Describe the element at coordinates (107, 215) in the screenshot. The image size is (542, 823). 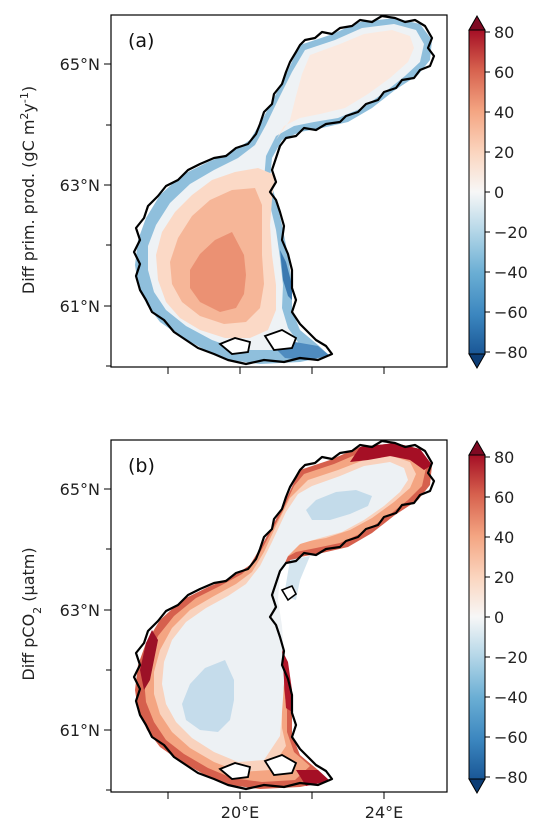
I see `panel-a-yticks` at that location.